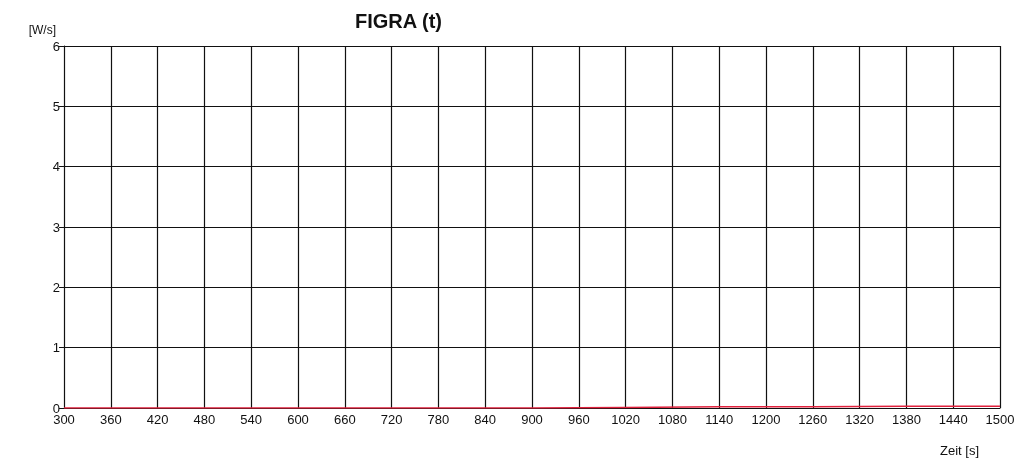 The width and height of the screenshot is (1032, 459). What do you see at coordinates (391, 419) in the screenshot?
I see `x-tick-label: 720` at bounding box center [391, 419].